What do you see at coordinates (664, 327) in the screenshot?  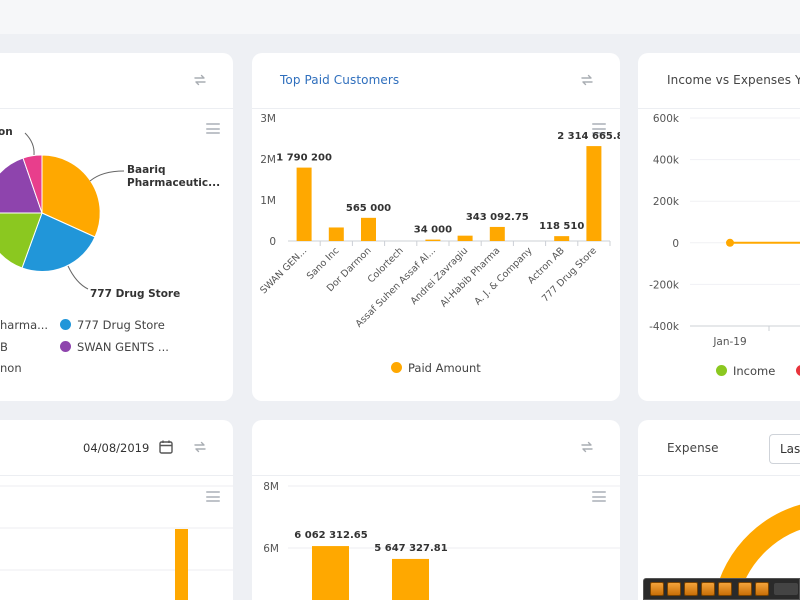 I see `y-tick-label: -400k` at bounding box center [664, 327].